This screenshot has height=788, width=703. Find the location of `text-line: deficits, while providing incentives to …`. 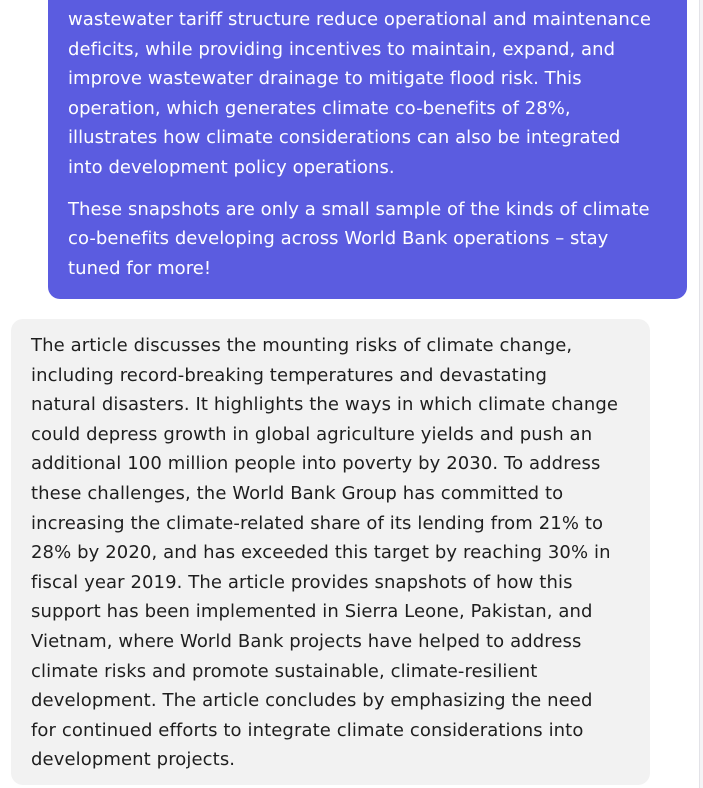

text-line: deficits, while providing incentives to … is located at coordinates (342, 49).